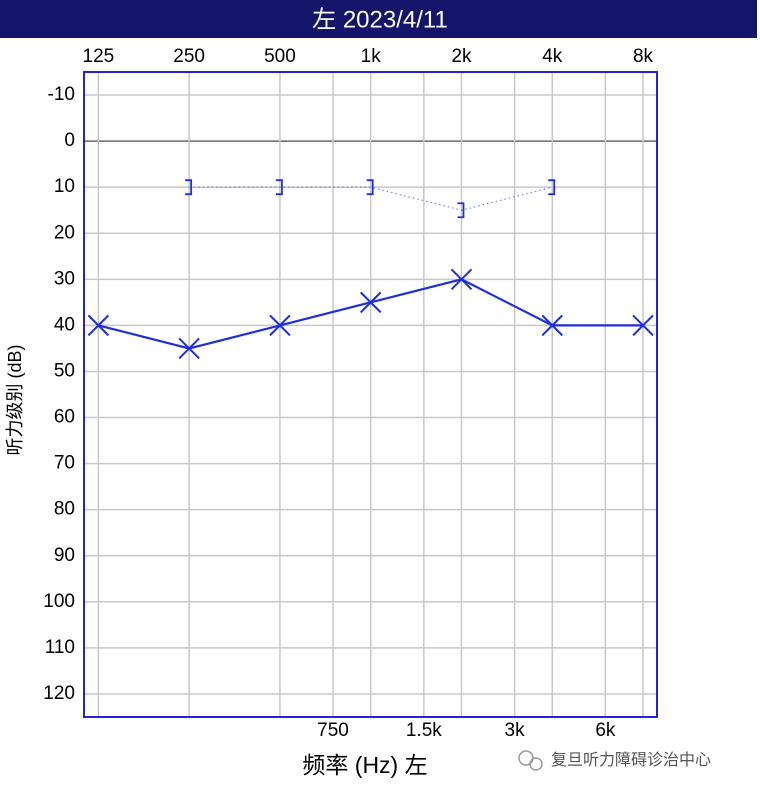  What do you see at coordinates (64, 186) in the screenshot?
I see `y-tick-label: 10` at bounding box center [64, 186].